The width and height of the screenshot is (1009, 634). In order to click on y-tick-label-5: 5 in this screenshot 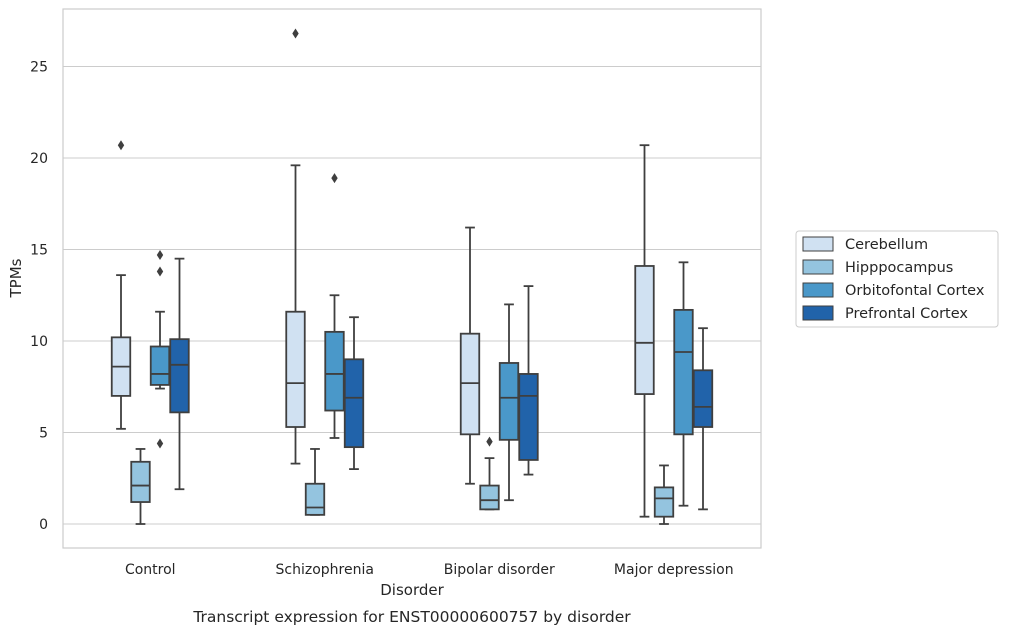, I will do `click(43, 434)`.